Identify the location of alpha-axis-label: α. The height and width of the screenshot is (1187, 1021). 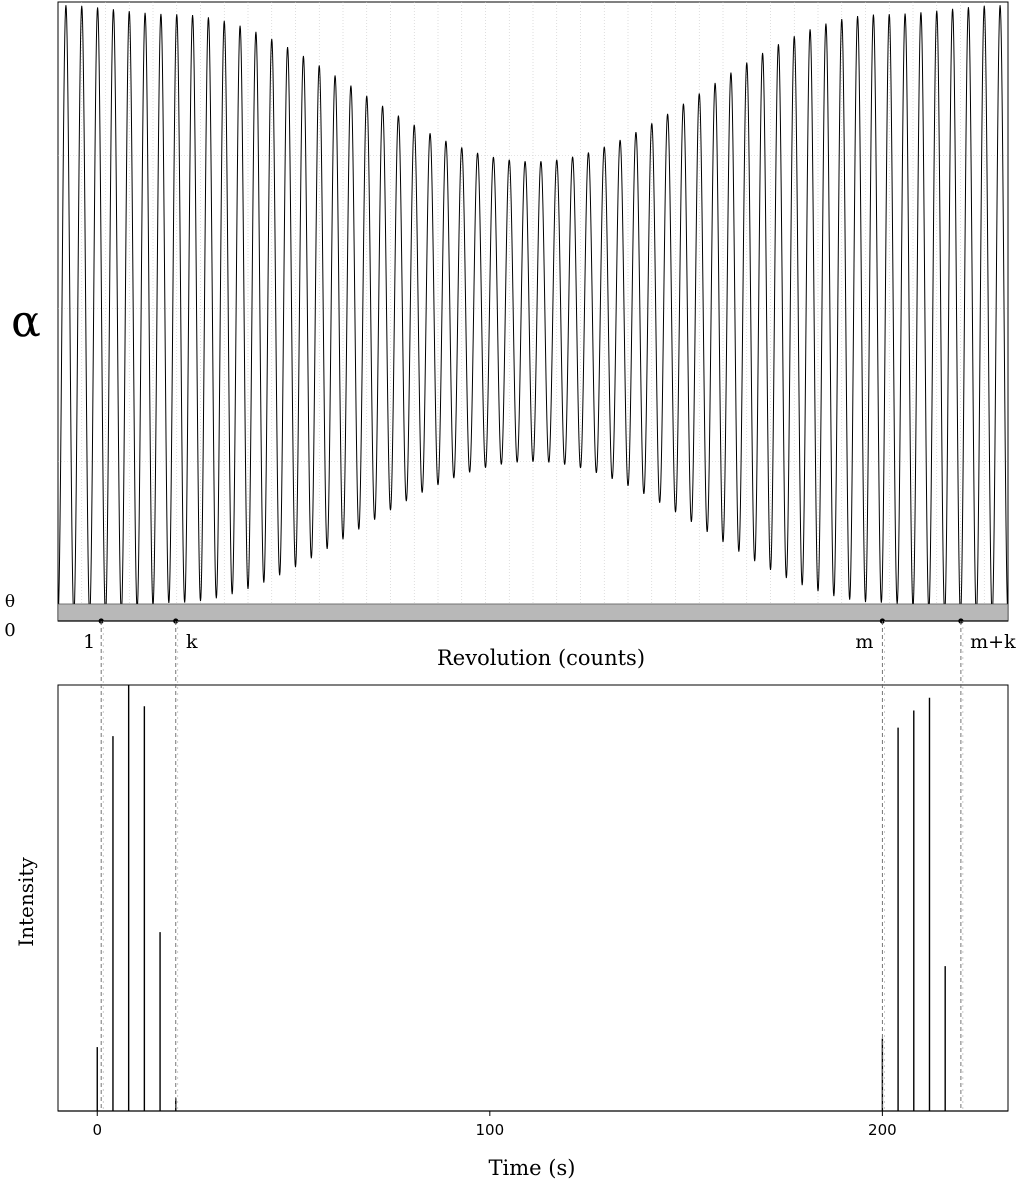
(26, 321).